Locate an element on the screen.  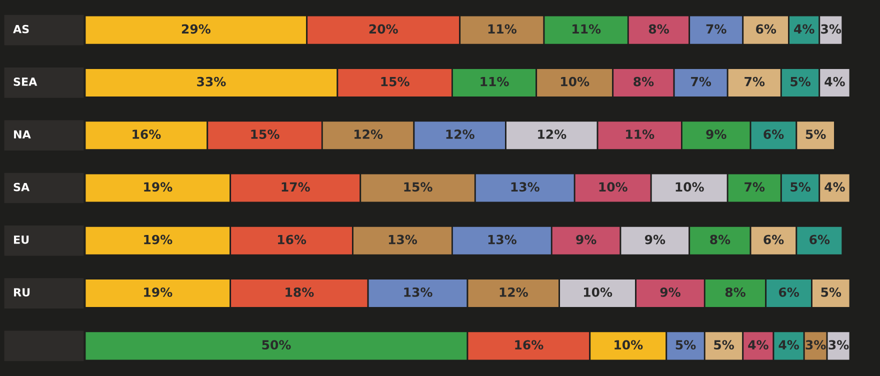
y-tick-label: EU is located at coordinates (21, 240).